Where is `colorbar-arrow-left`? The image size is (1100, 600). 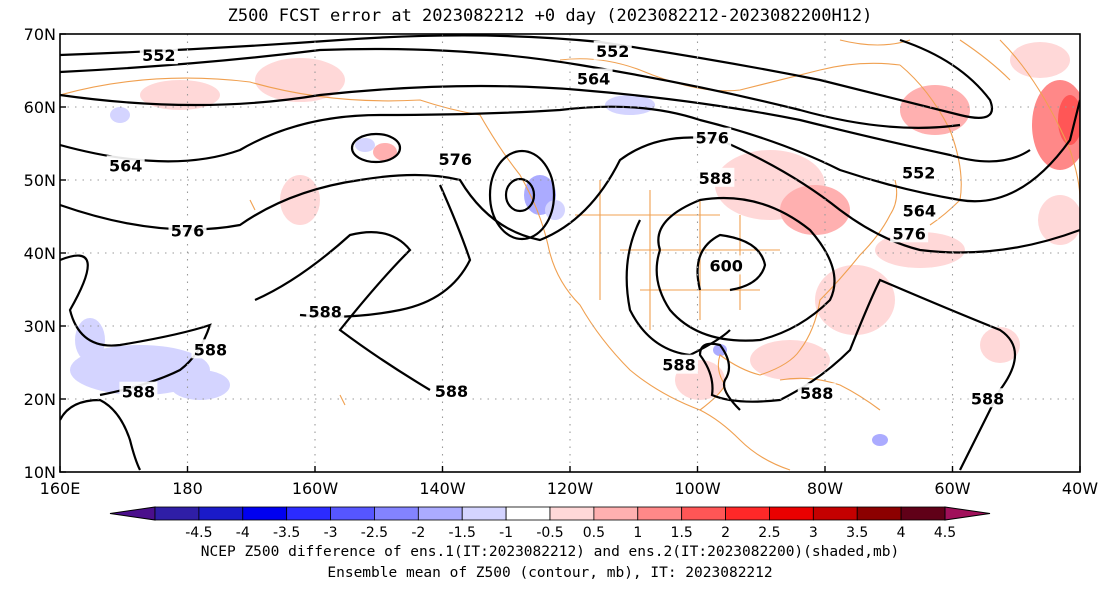
colorbar-arrow-left is located at coordinates (132, 513).